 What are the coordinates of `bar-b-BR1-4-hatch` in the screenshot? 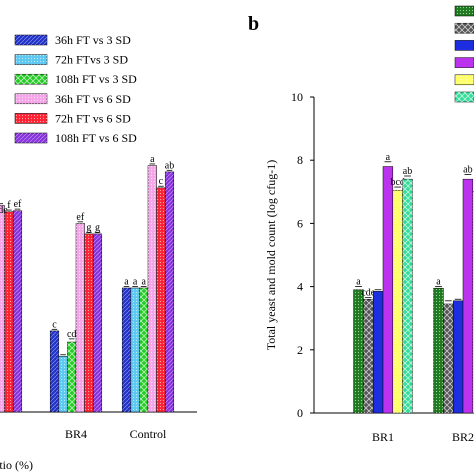 It's located at (397, 301).